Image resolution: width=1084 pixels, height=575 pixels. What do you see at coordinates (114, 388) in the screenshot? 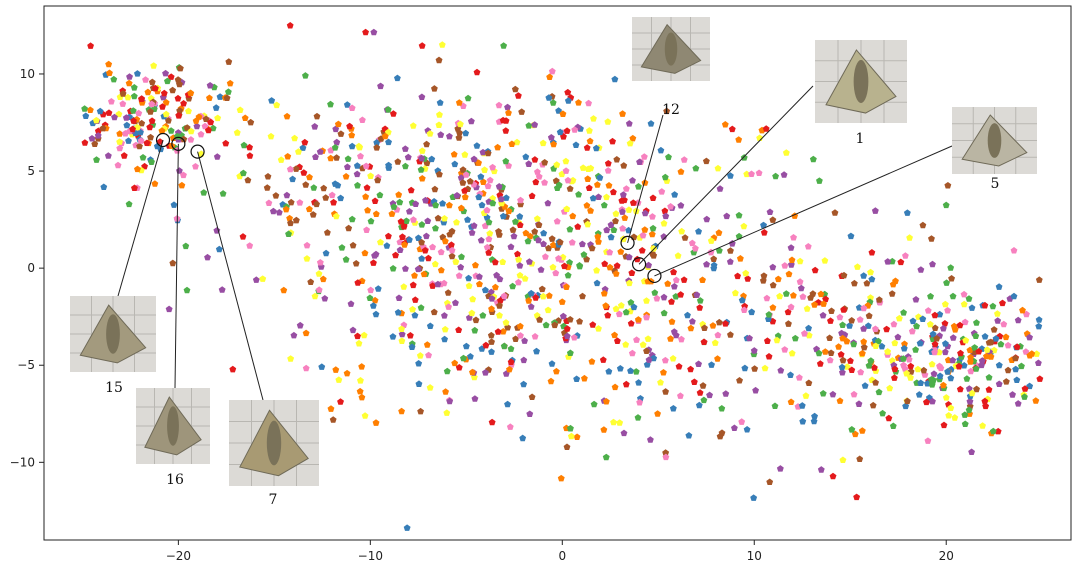
I see `thumbnail-label: 15` at bounding box center [114, 388].